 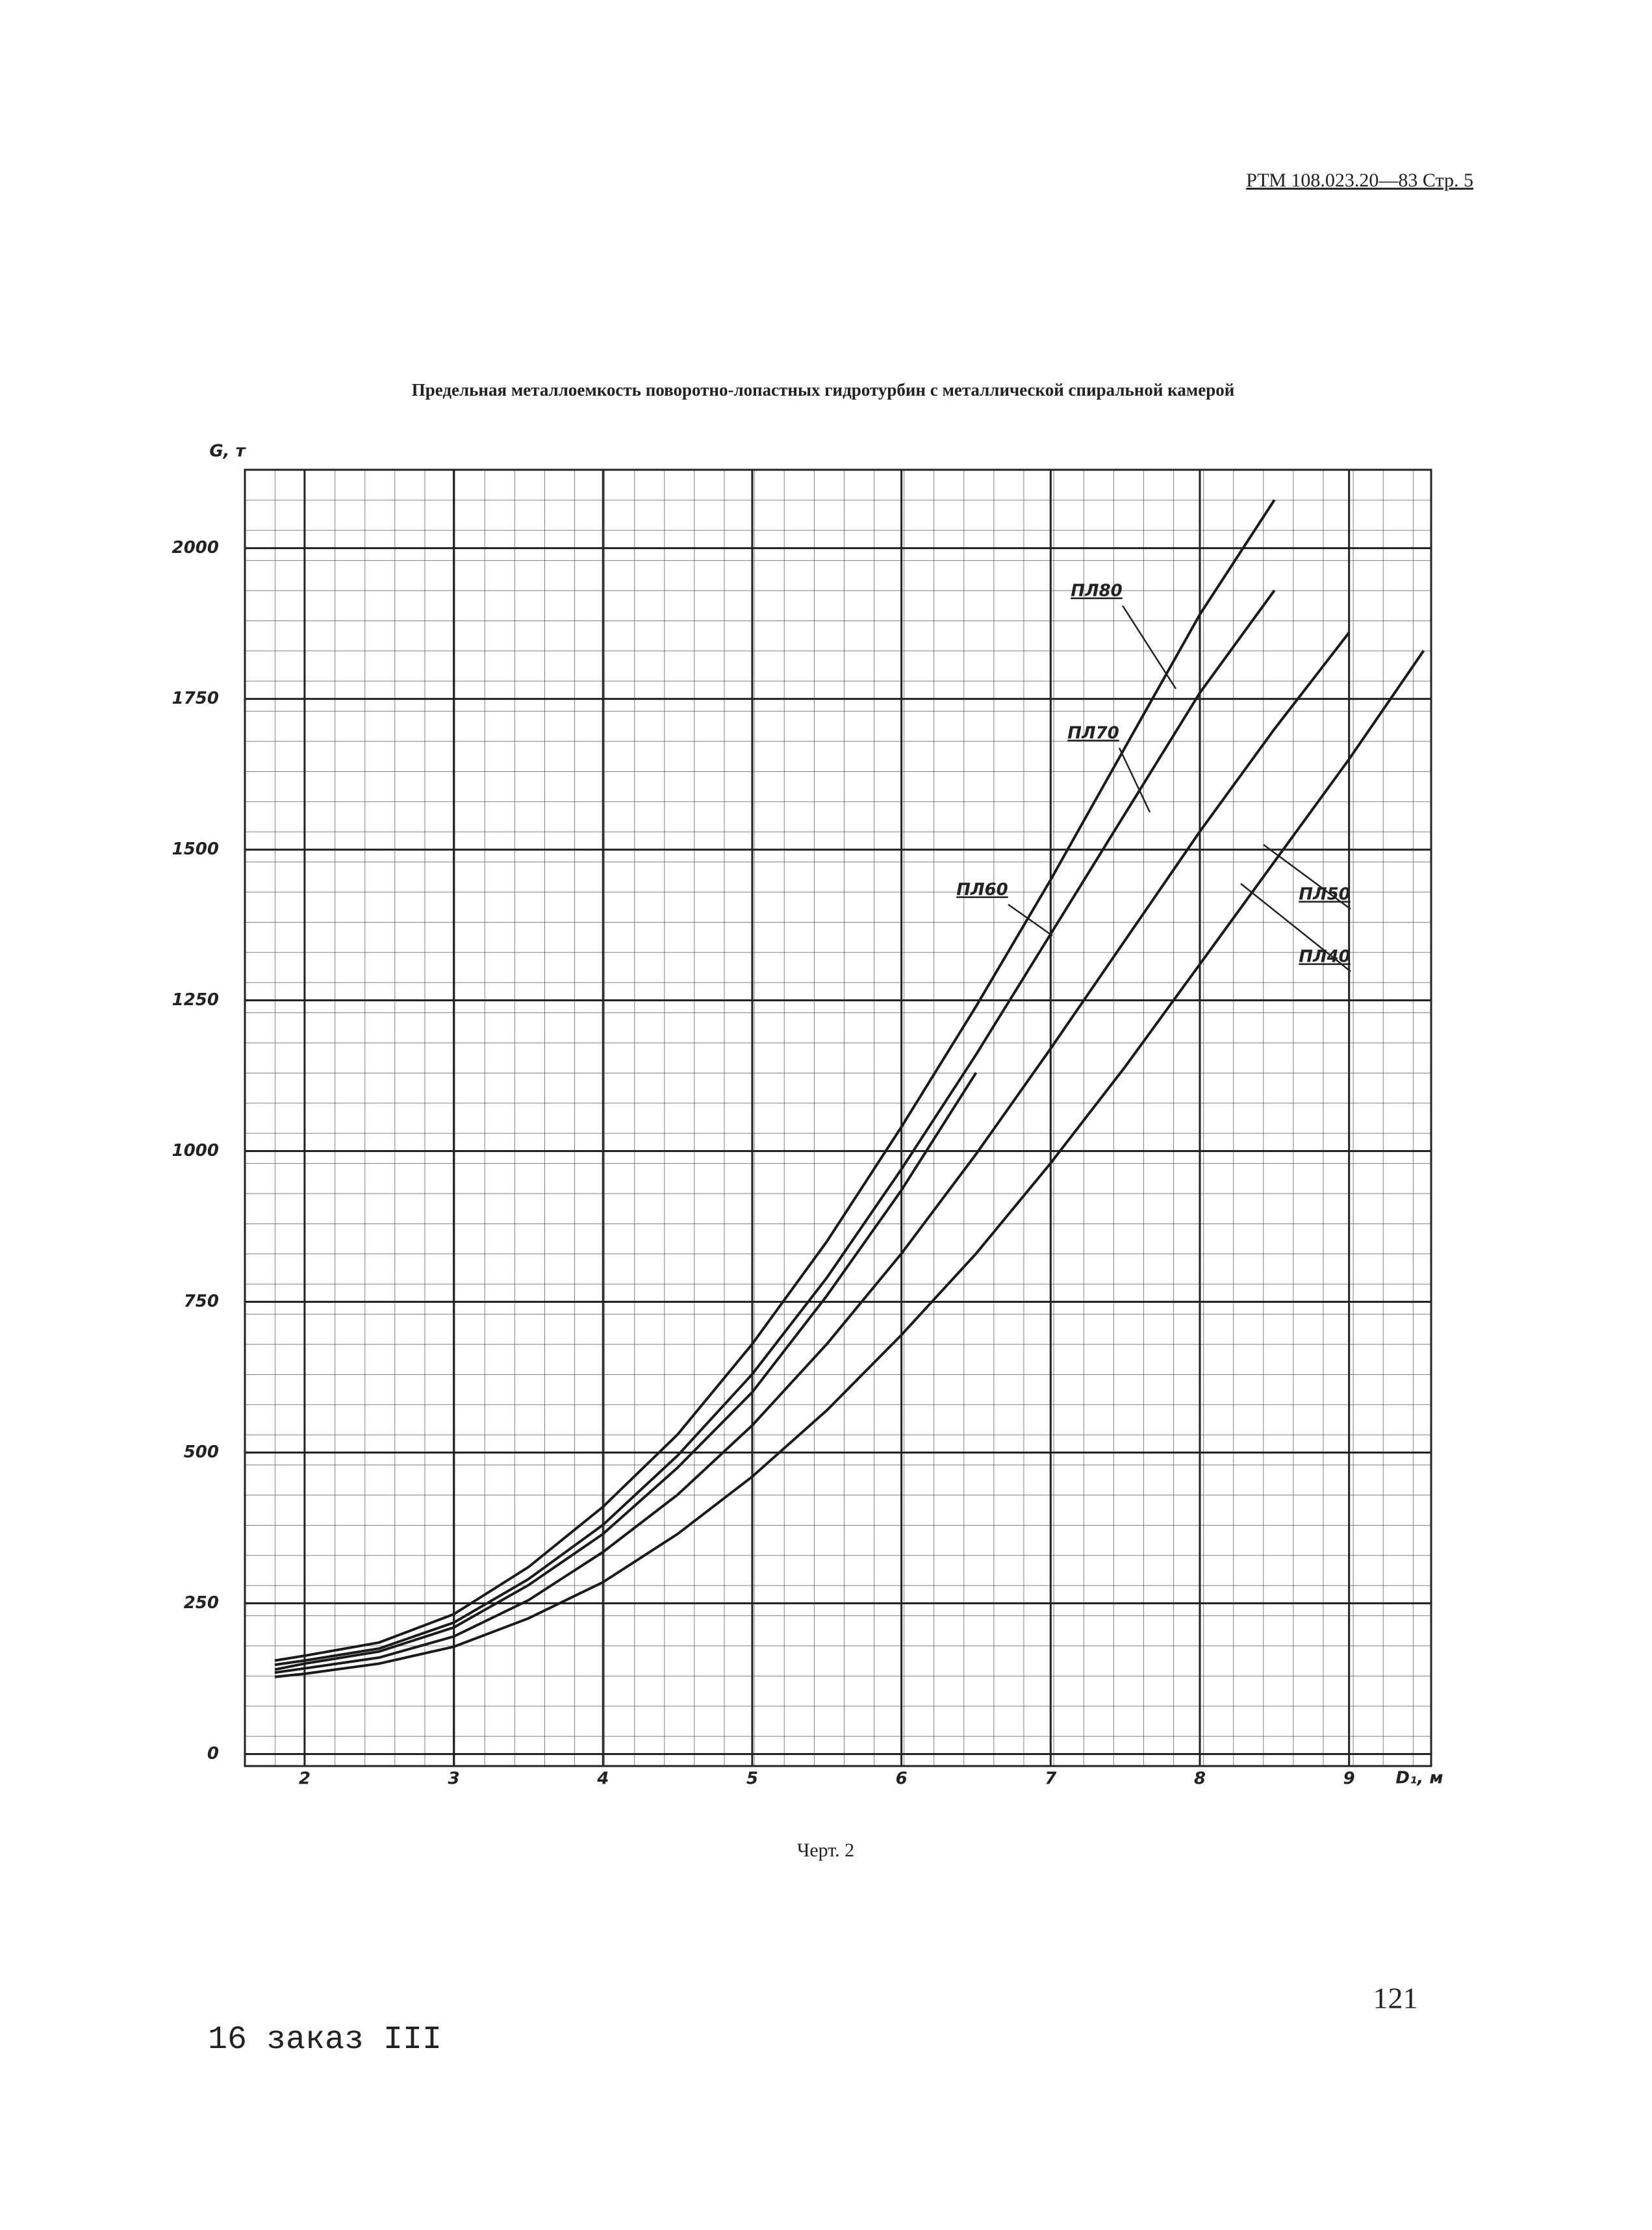 What do you see at coordinates (325, 2039) in the screenshot?
I see `footer: 16 заказ III` at bounding box center [325, 2039].